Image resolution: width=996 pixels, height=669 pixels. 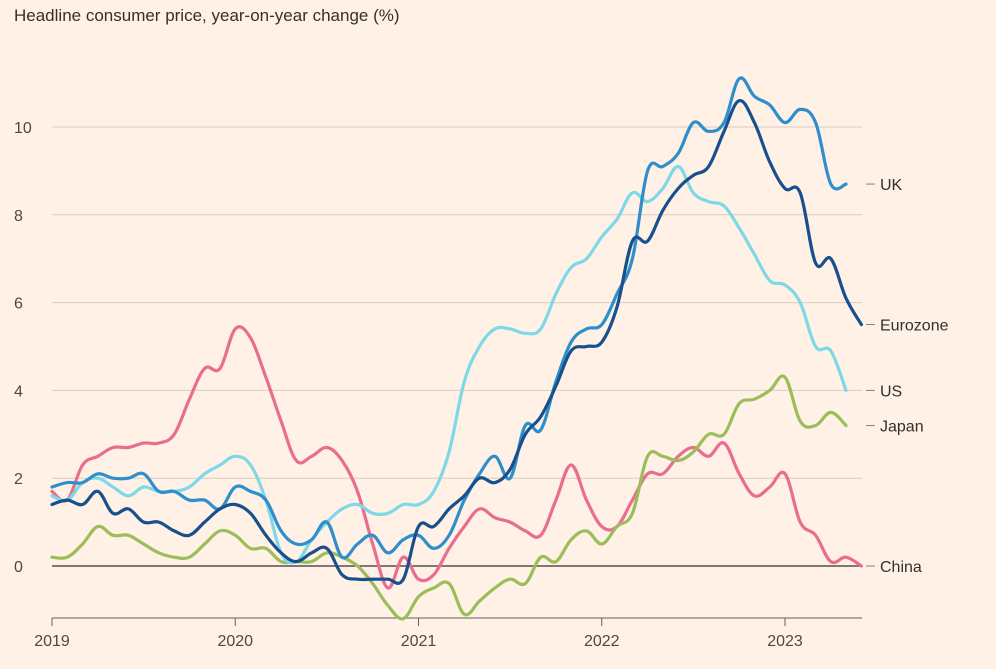 I want to click on series-label-uk: UK, so click(x=891, y=185).